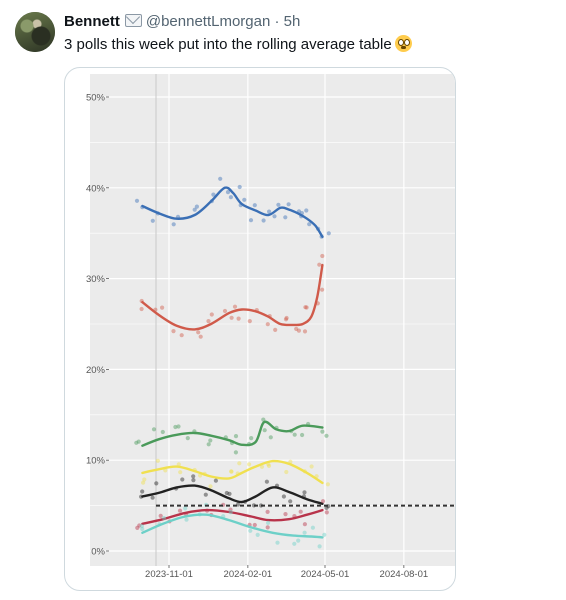 The image size is (566, 600). I want to click on author-handle: @bennettLmorgan, so click(208, 21).